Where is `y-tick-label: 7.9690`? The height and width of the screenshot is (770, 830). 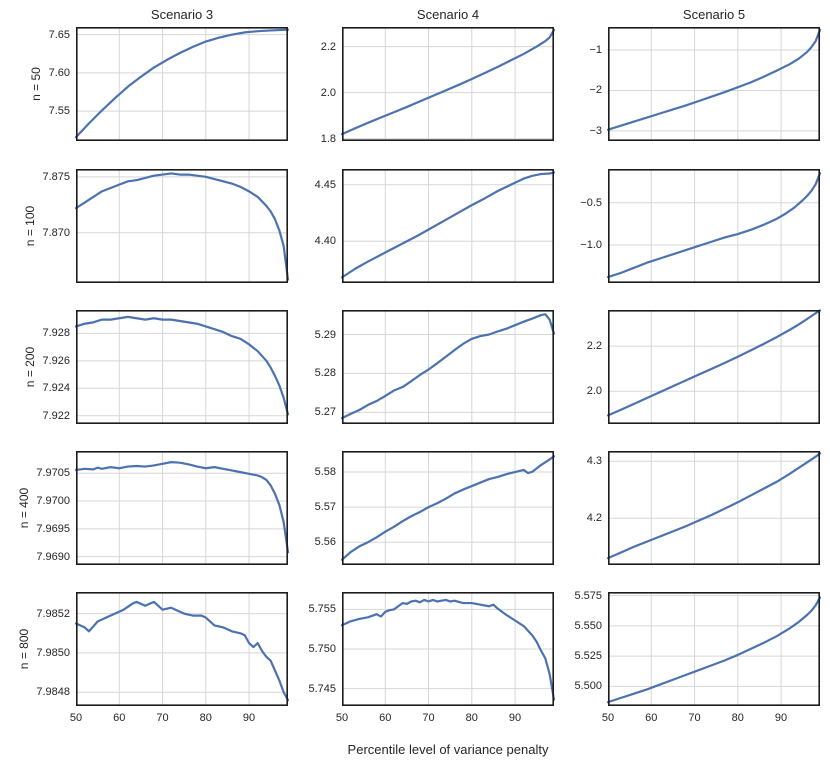 y-tick-label: 7.9690 is located at coordinates (53, 556).